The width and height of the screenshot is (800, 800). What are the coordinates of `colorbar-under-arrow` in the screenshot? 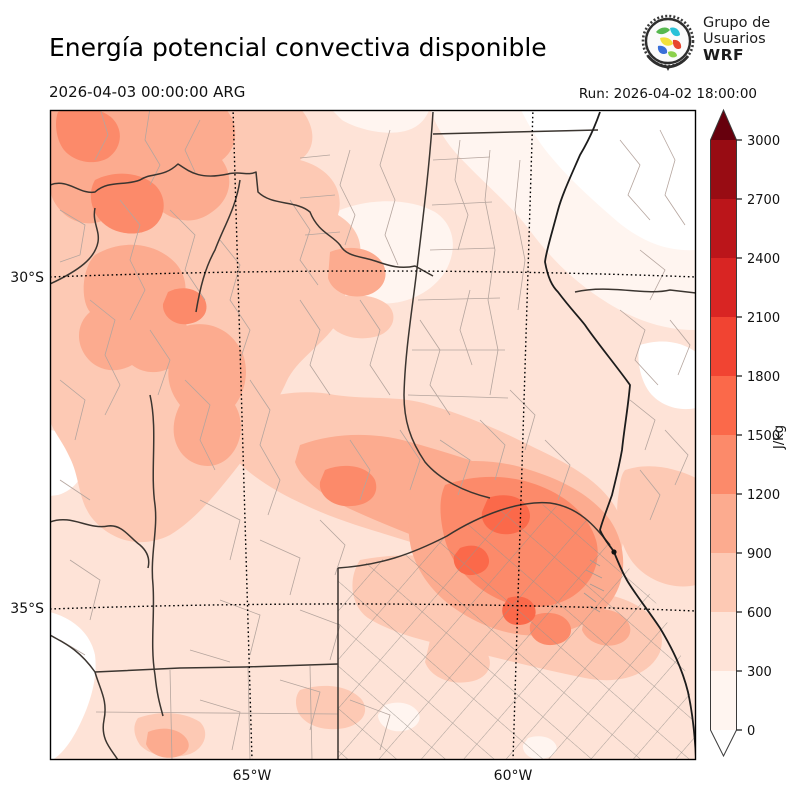 It's located at (723, 743).